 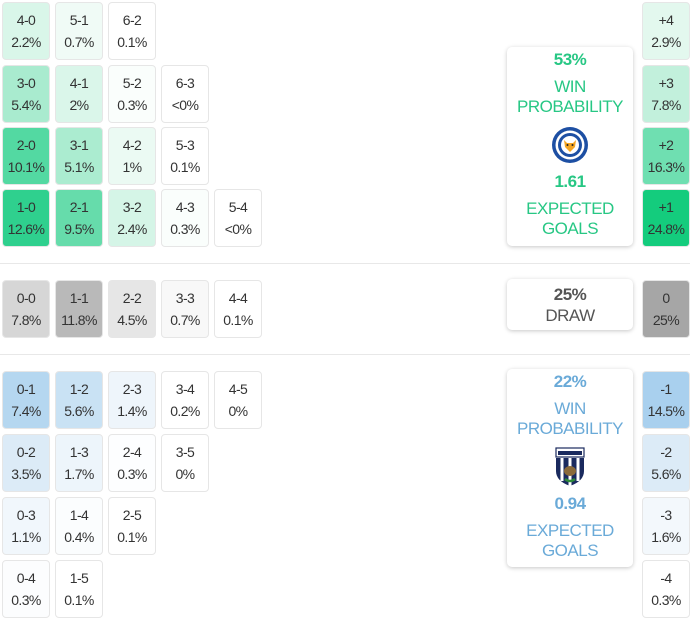 I want to click on score-label: 2-4, so click(x=132, y=452).